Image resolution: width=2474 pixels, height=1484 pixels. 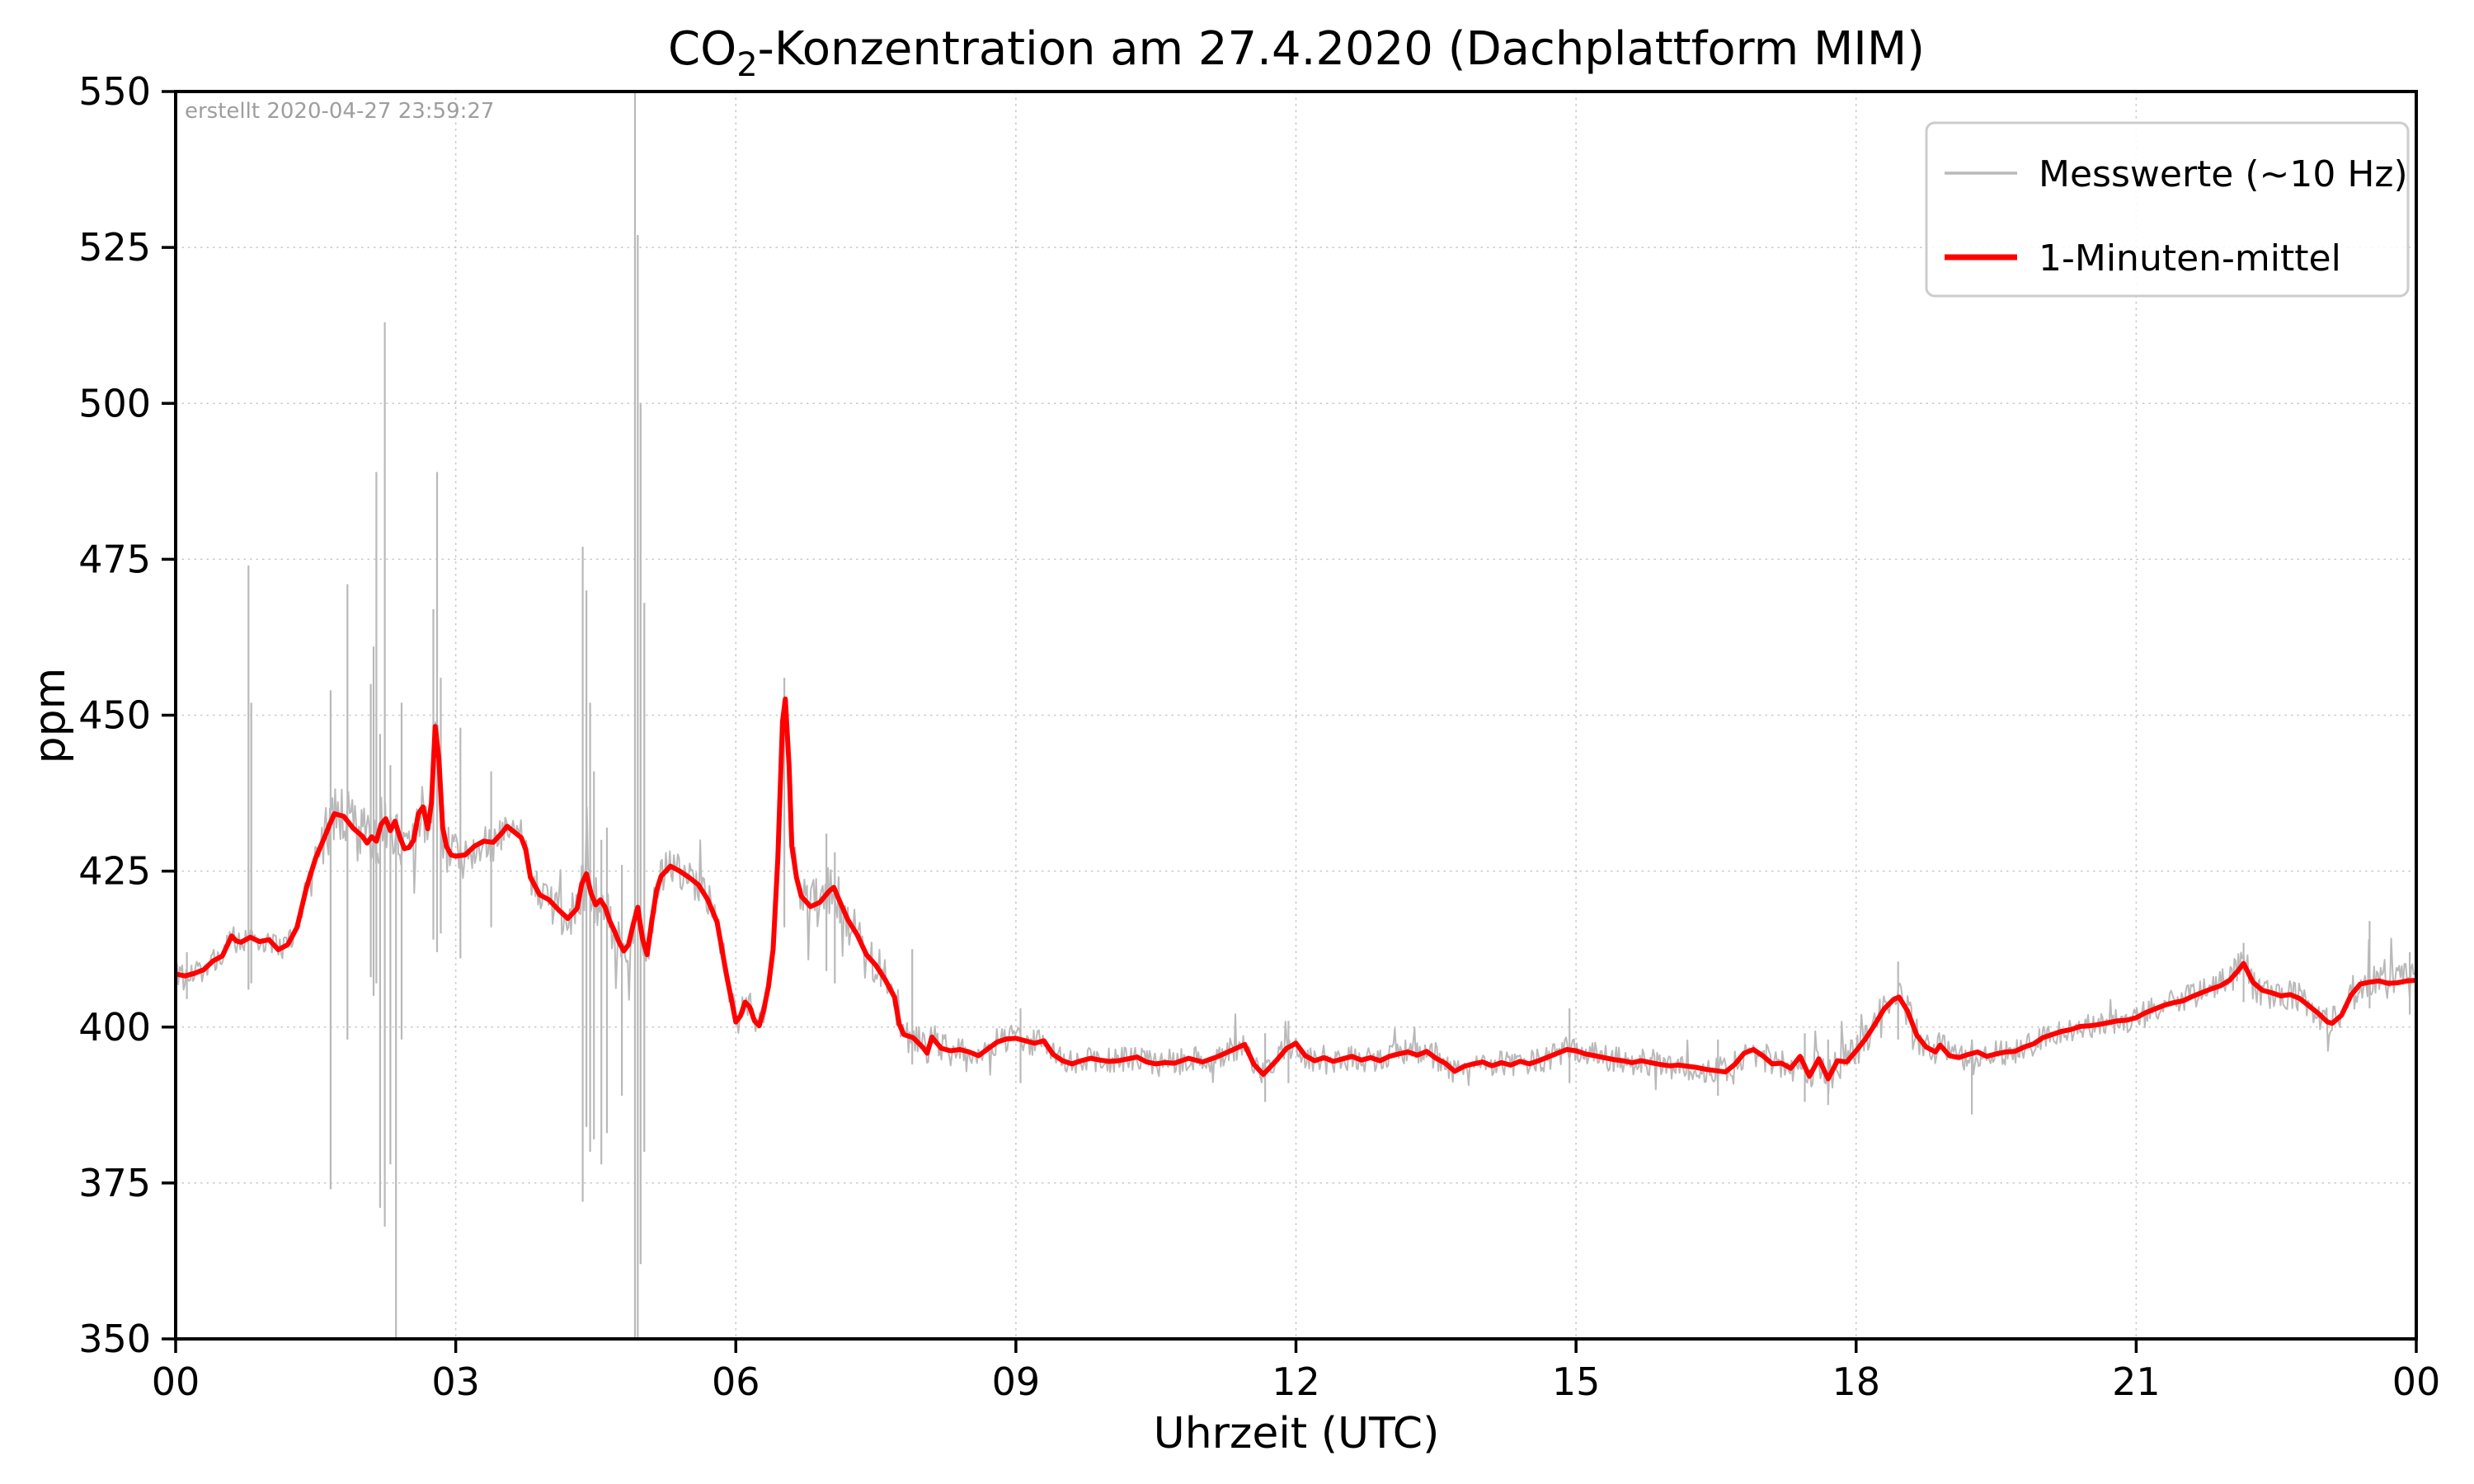 What do you see at coordinates (2190, 258) in the screenshot?
I see `legend-mean-label: 1-Minuten-mittel` at bounding box center [2190, 258].